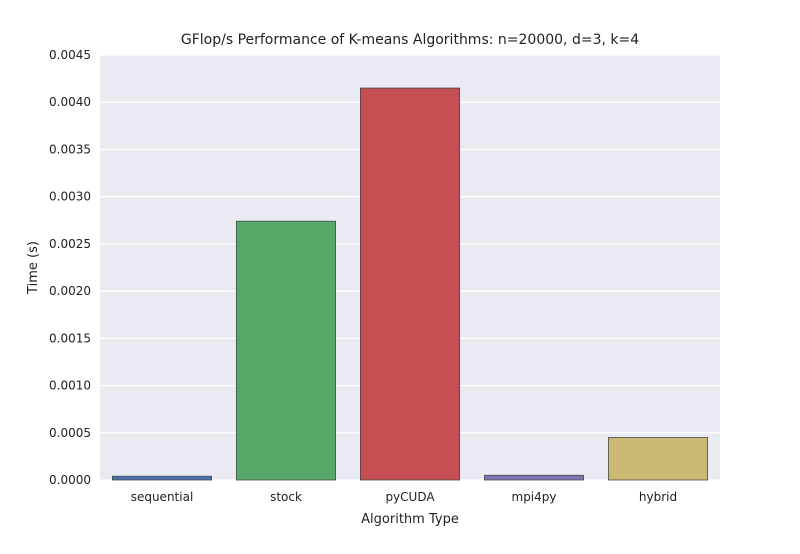 This screenshot has width=800, height=554. I want to click on bar-pycuda, so click(409, 284).